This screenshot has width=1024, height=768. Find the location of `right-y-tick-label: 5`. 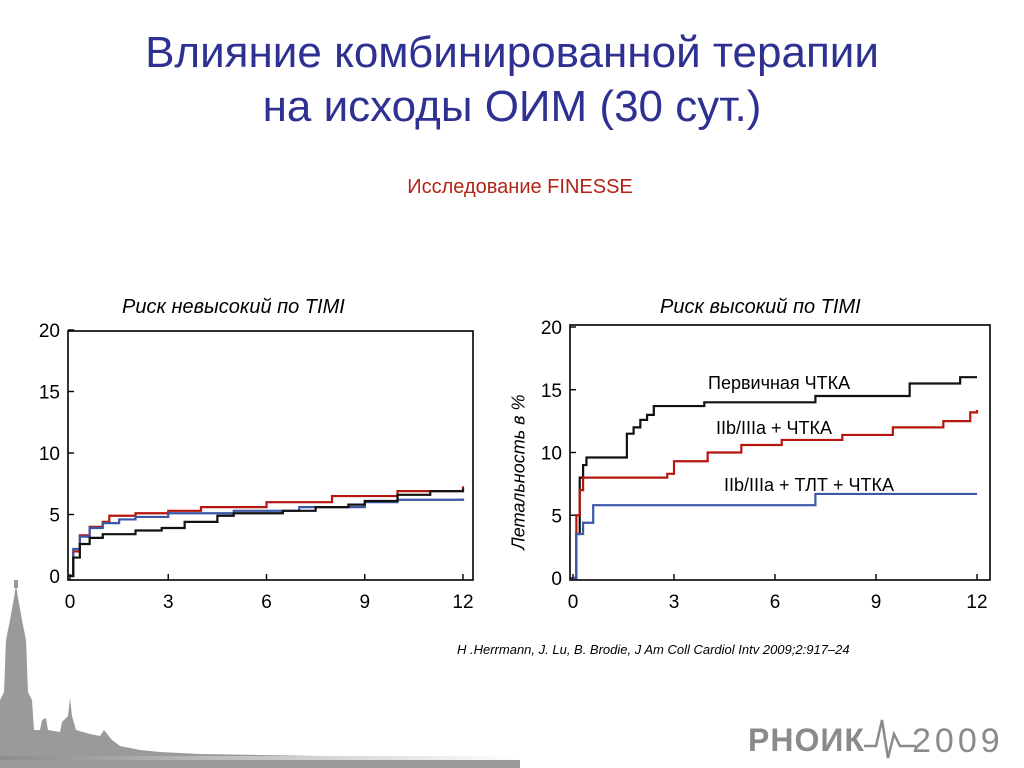

right-y-tick-label: 5 is located at coordinates (556, 516).